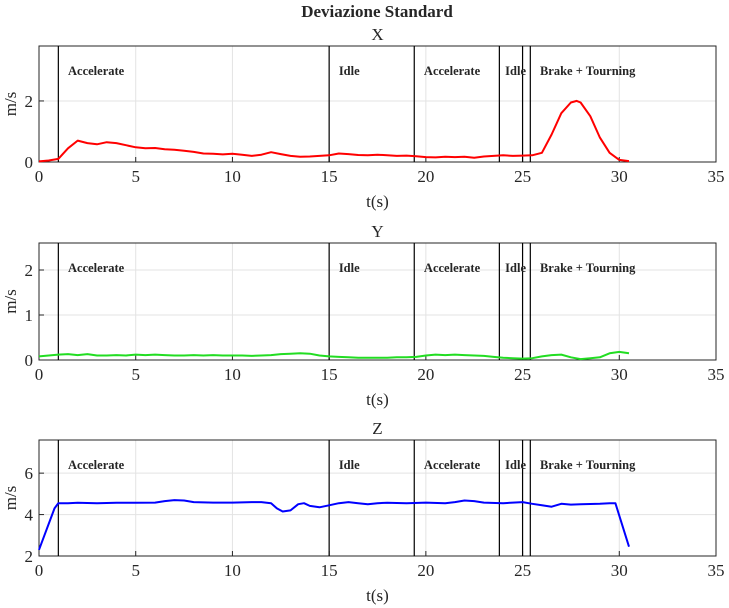 This screenshot has height=608, width=729. I want to click on y-tick-label: 1, so click(29, 315).